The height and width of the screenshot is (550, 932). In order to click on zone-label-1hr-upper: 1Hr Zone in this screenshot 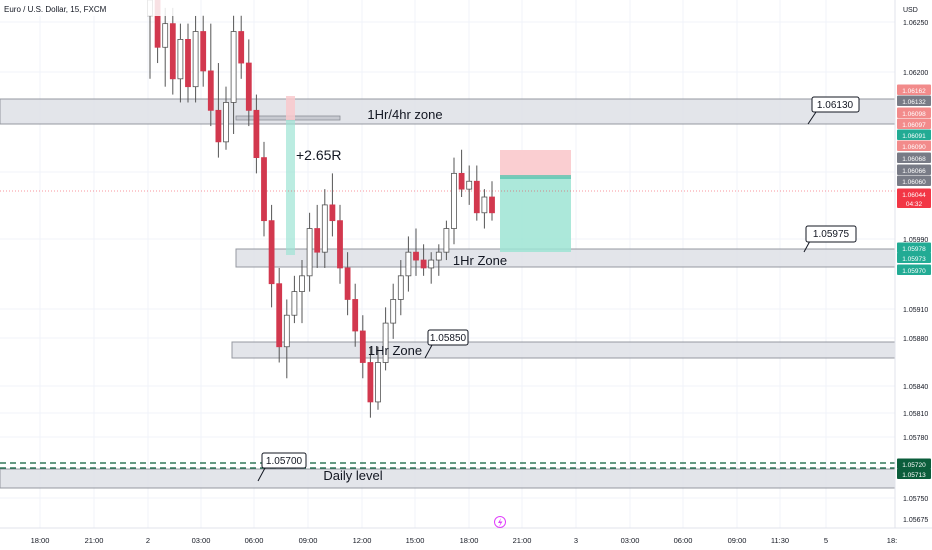, I will do `click(480, 260)`.